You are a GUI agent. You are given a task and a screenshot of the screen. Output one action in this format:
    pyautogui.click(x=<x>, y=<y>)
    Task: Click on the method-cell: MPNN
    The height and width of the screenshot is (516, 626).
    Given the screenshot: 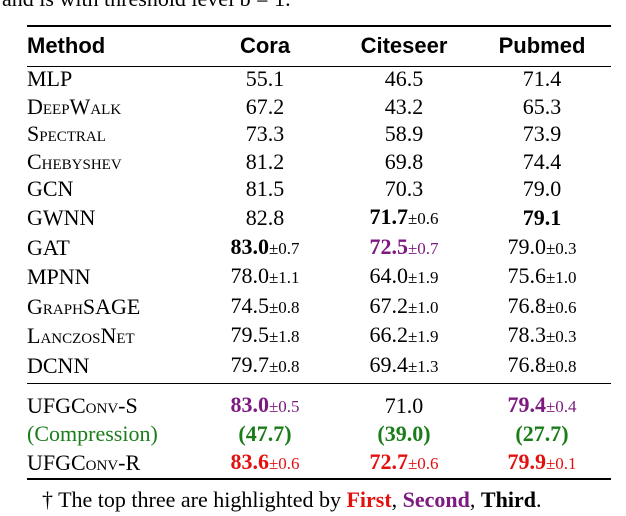 What is the action you would take?
    pyautogui.click(x=59, y=277)
    